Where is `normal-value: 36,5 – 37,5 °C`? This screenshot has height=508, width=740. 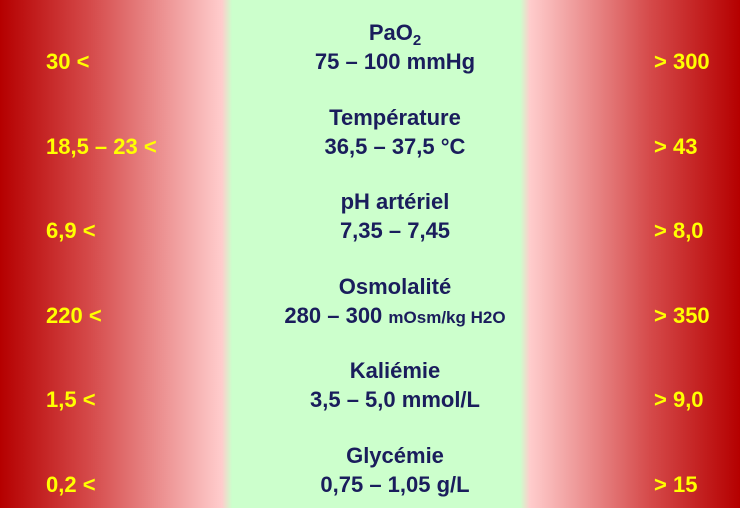
normal-value: 36,5 – 37,5 °C is located at coordinates (395, 146).